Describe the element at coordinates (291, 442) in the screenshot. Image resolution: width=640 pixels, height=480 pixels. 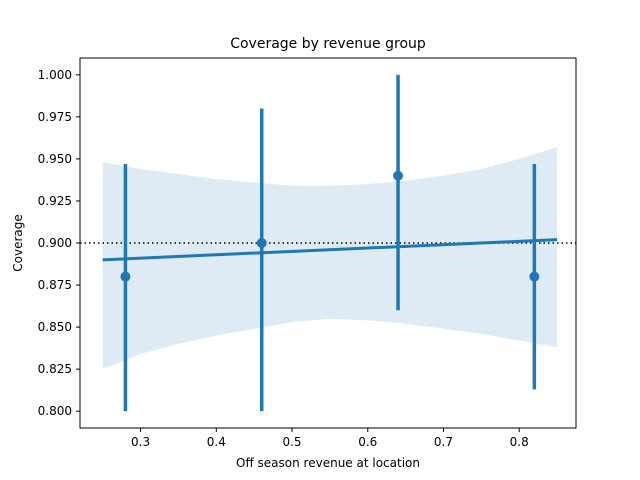
I see `x-tick-label: 0.5` at that location.